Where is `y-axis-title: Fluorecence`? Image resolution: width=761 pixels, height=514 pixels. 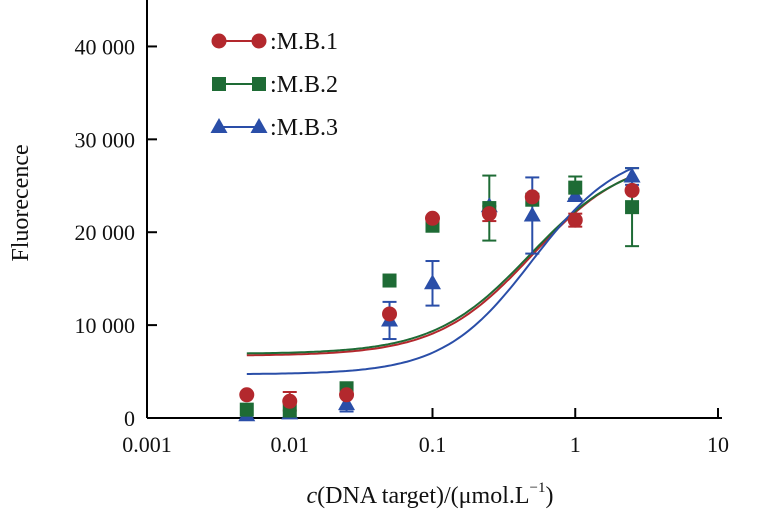 y-axis-title: Fluorecence is located at coordinates (21, 202).